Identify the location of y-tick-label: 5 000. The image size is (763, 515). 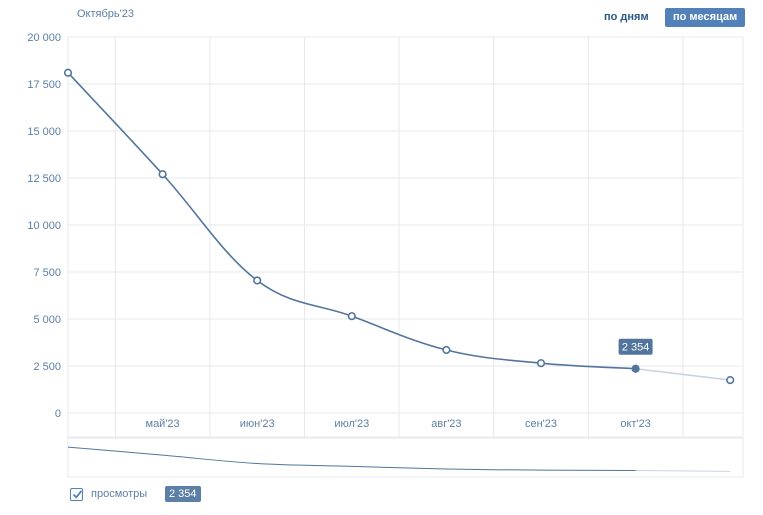
(47, 320).